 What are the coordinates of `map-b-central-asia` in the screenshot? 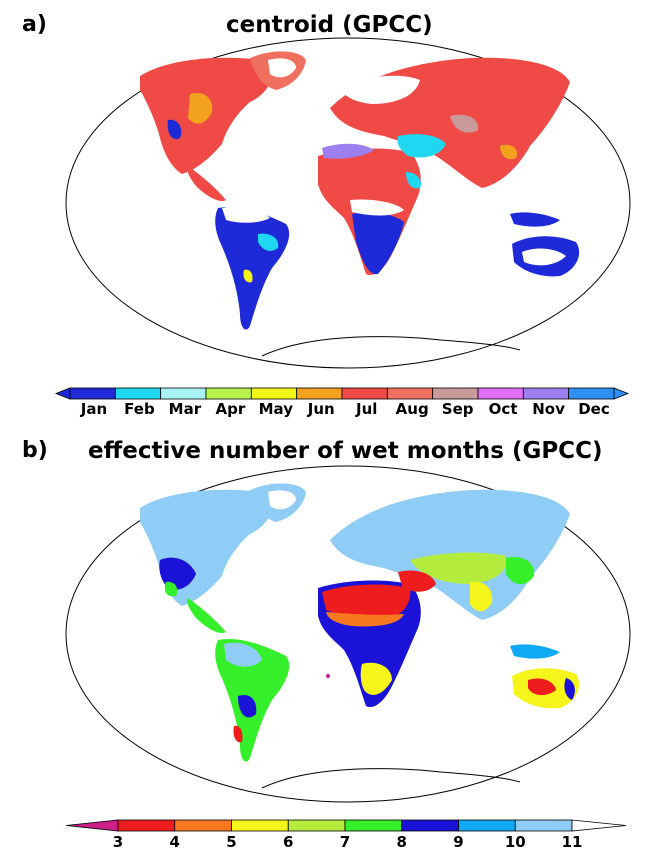 It's located at (458, 568).